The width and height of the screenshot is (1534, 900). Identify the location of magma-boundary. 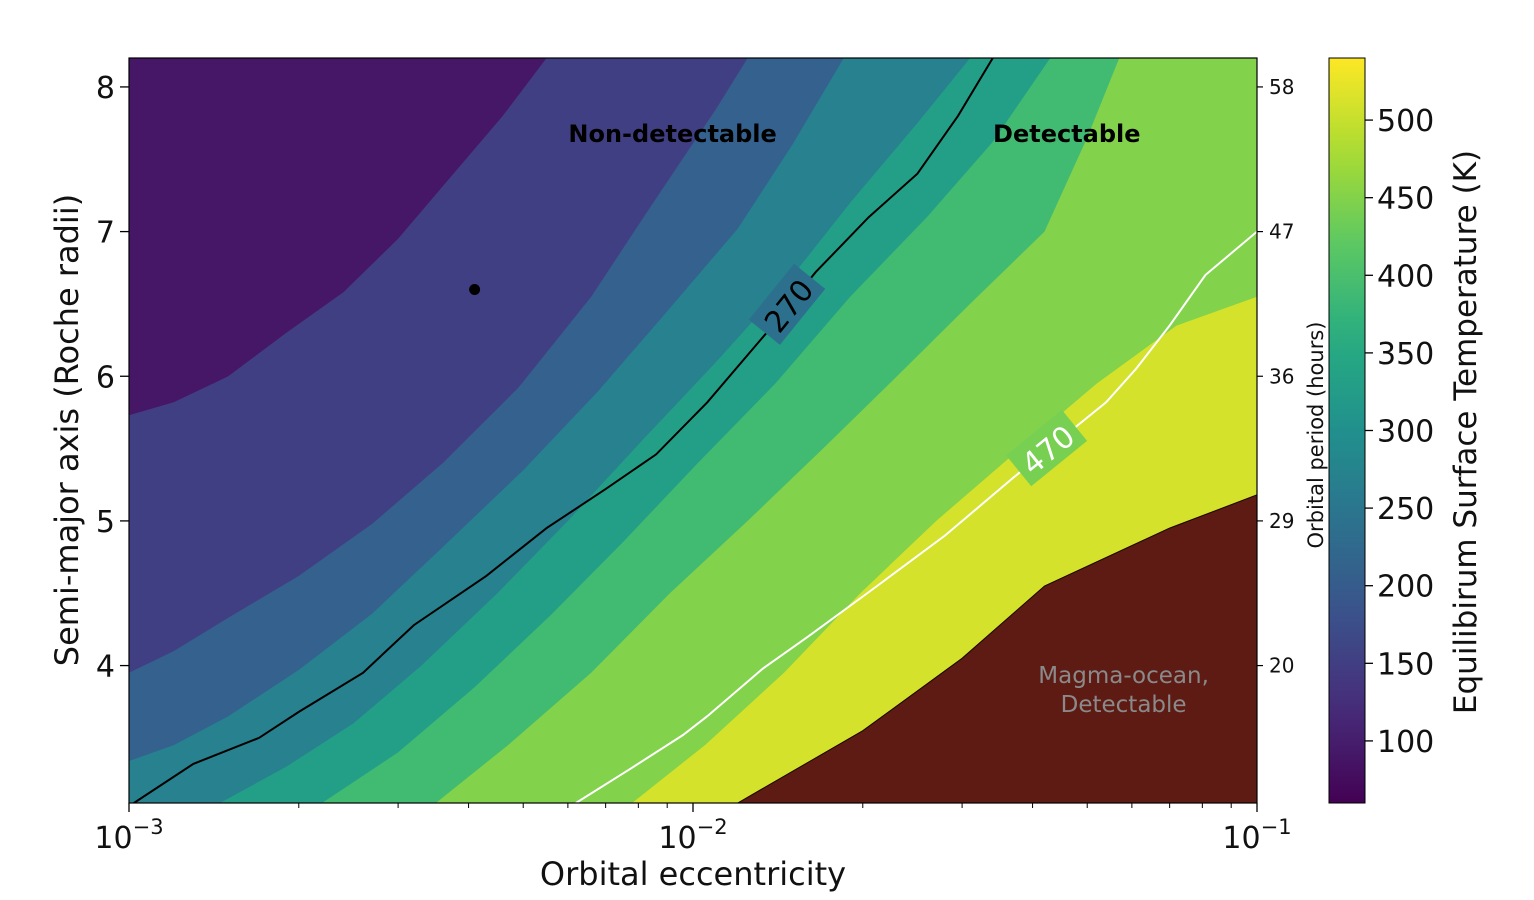
(997, 648).